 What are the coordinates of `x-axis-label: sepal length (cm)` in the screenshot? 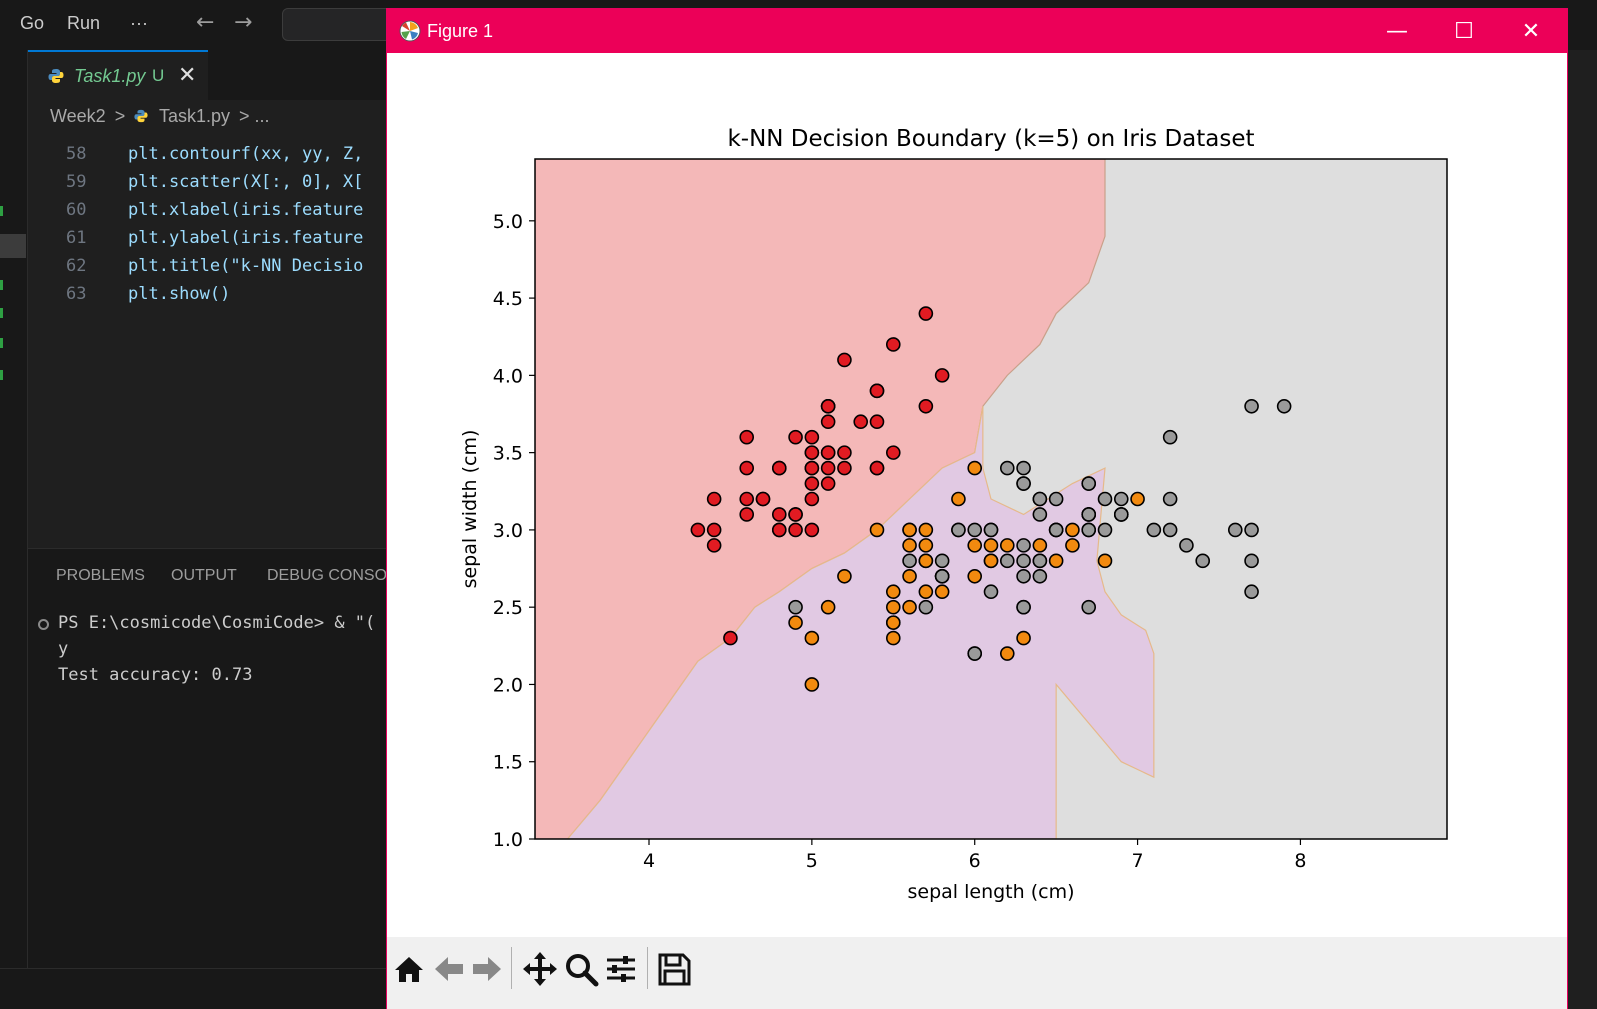 It's located at (991, 892).